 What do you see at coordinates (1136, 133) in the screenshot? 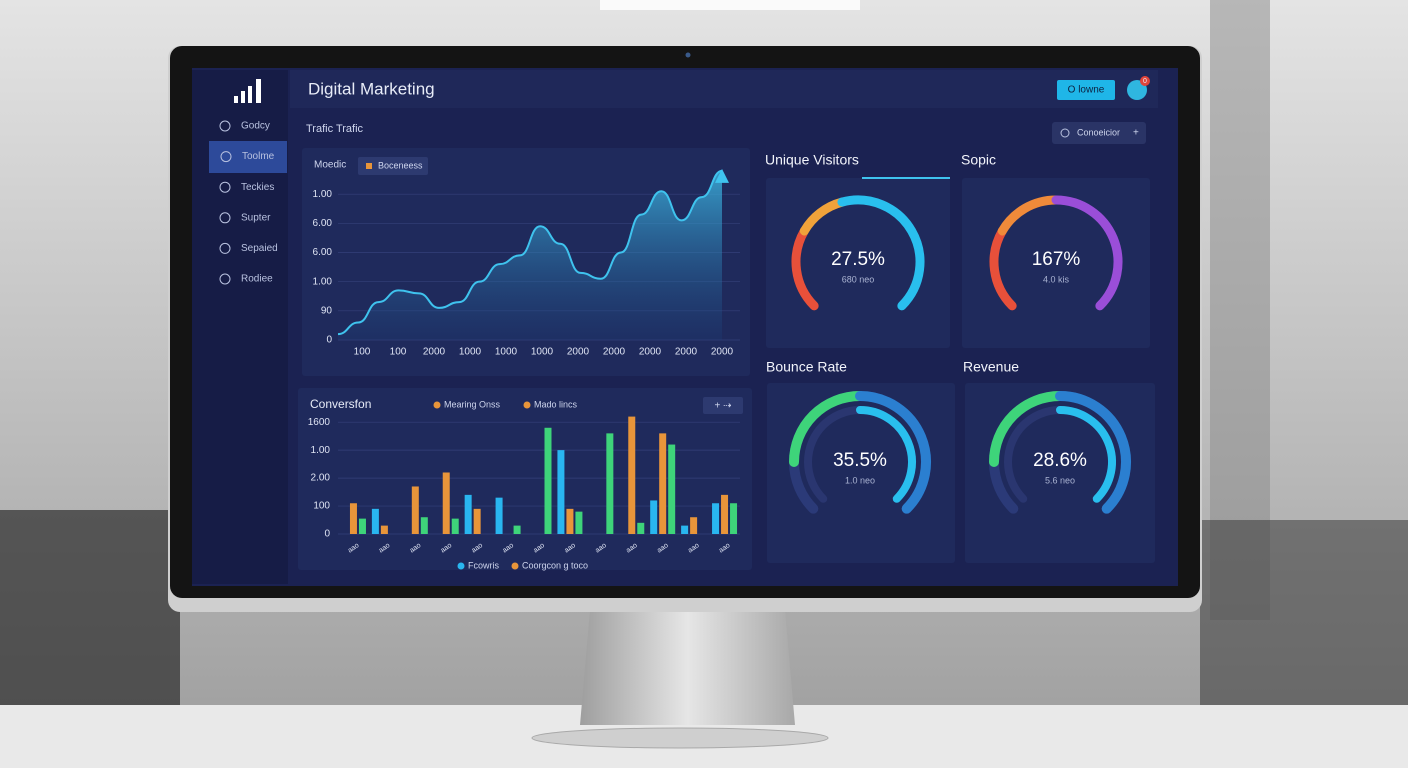
I see `filter-plus: +` at bounding box center [1136, 133].